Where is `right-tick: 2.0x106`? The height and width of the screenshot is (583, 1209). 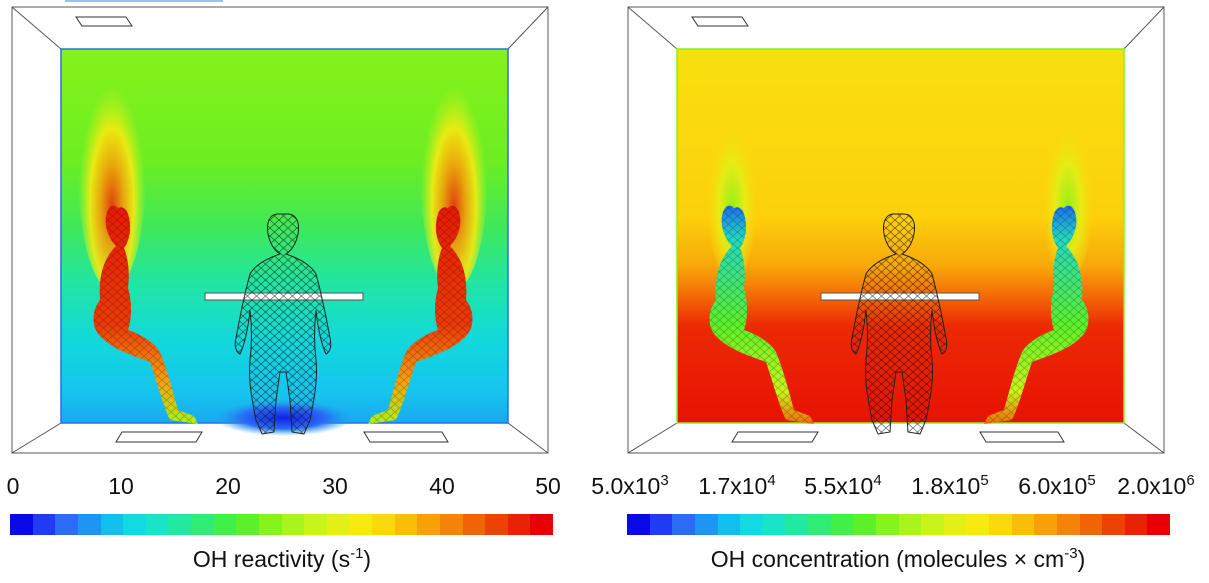 right-tick: 2.0x106 is located at coordinates (1156, 485).